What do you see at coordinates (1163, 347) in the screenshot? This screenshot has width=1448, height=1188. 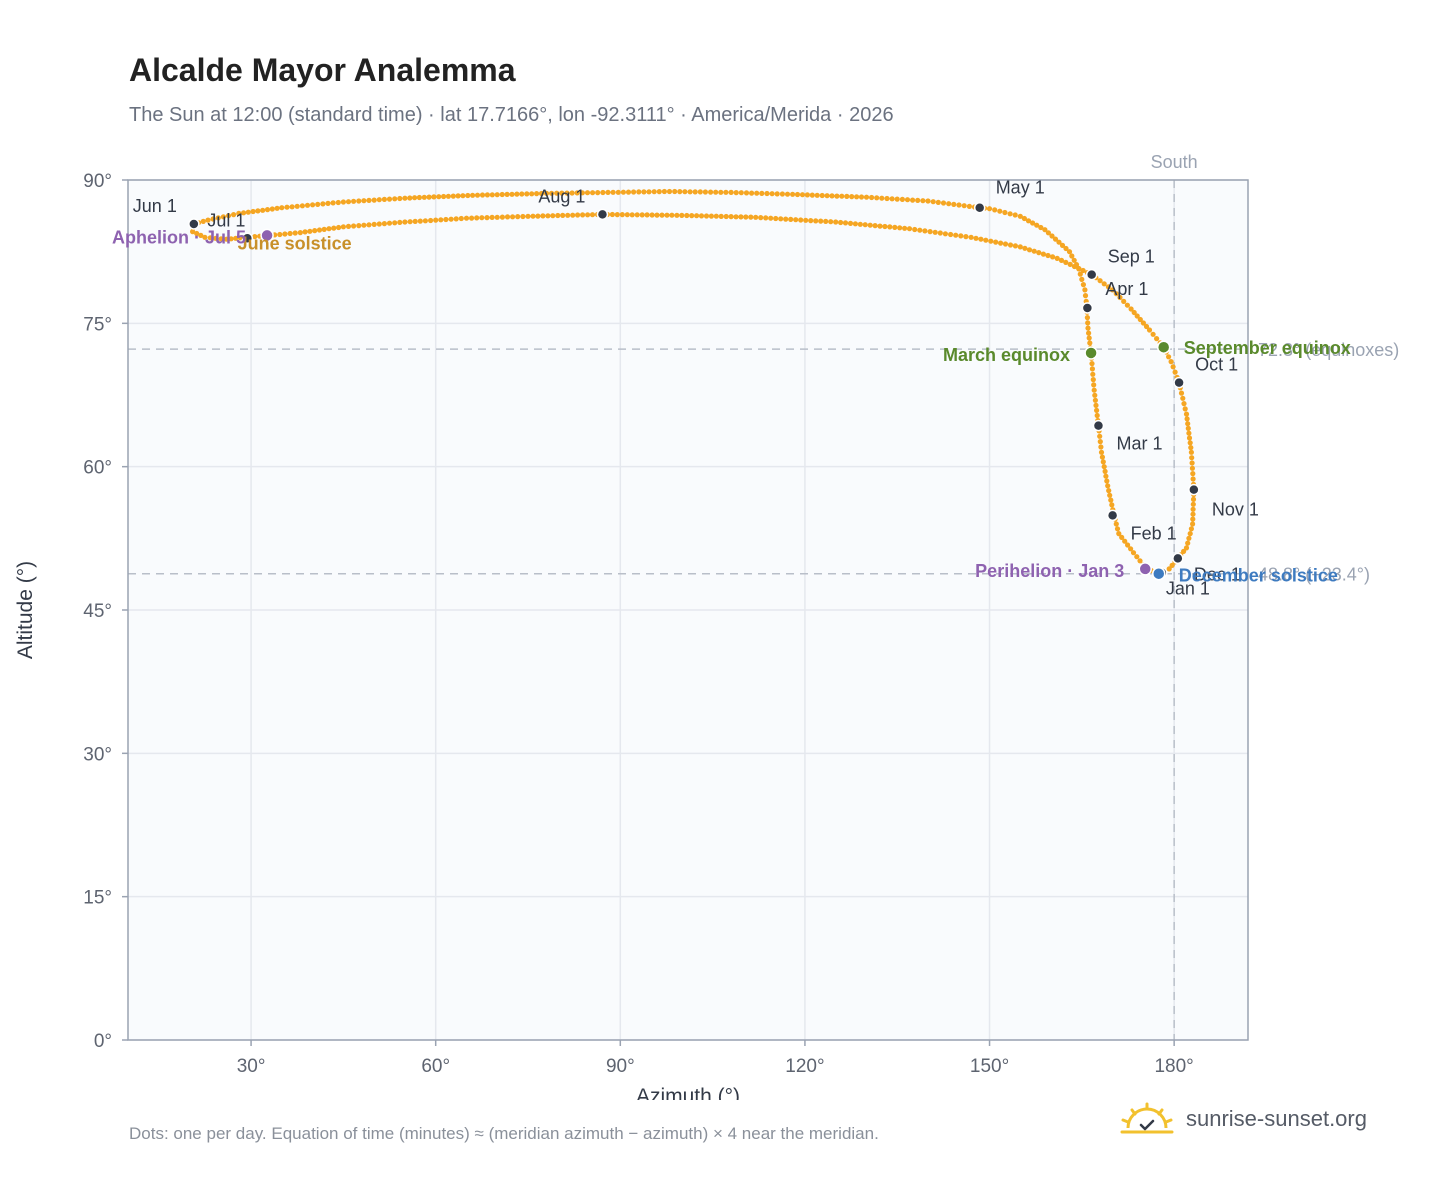 I see `equinox-marker` at bounding box center [1163, 347].